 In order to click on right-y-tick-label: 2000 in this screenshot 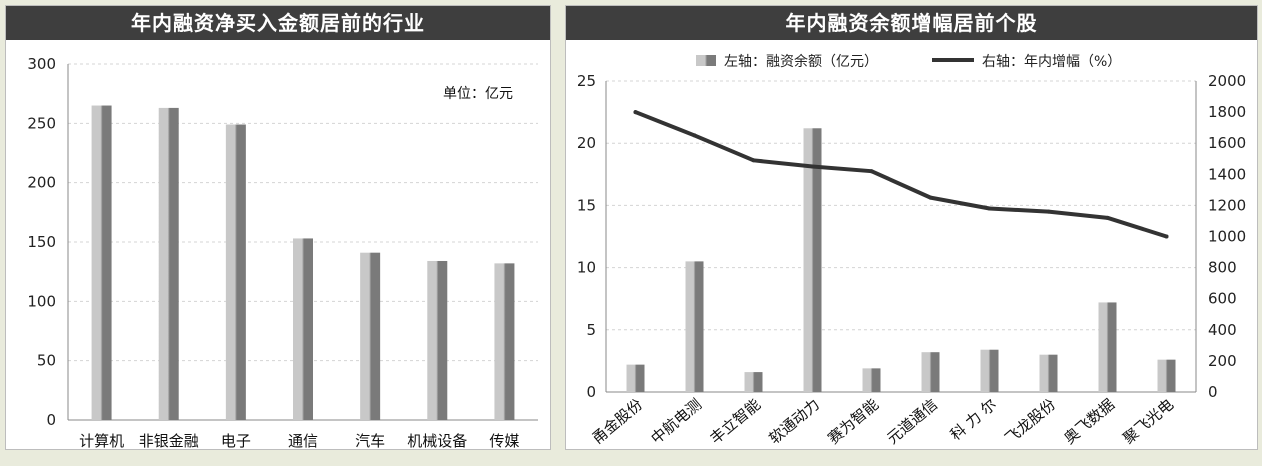, I will do `click(1227, 81)`.